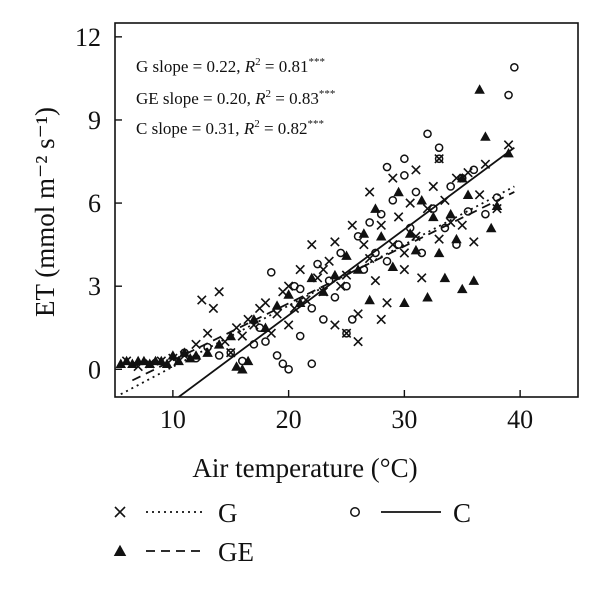 Image resolution: width=600 pixels, height=592 pixels. What do you see at coordinates (120, 512) in the screenshot?
I see `legend-marker-g` at bounding box center [120, 512].